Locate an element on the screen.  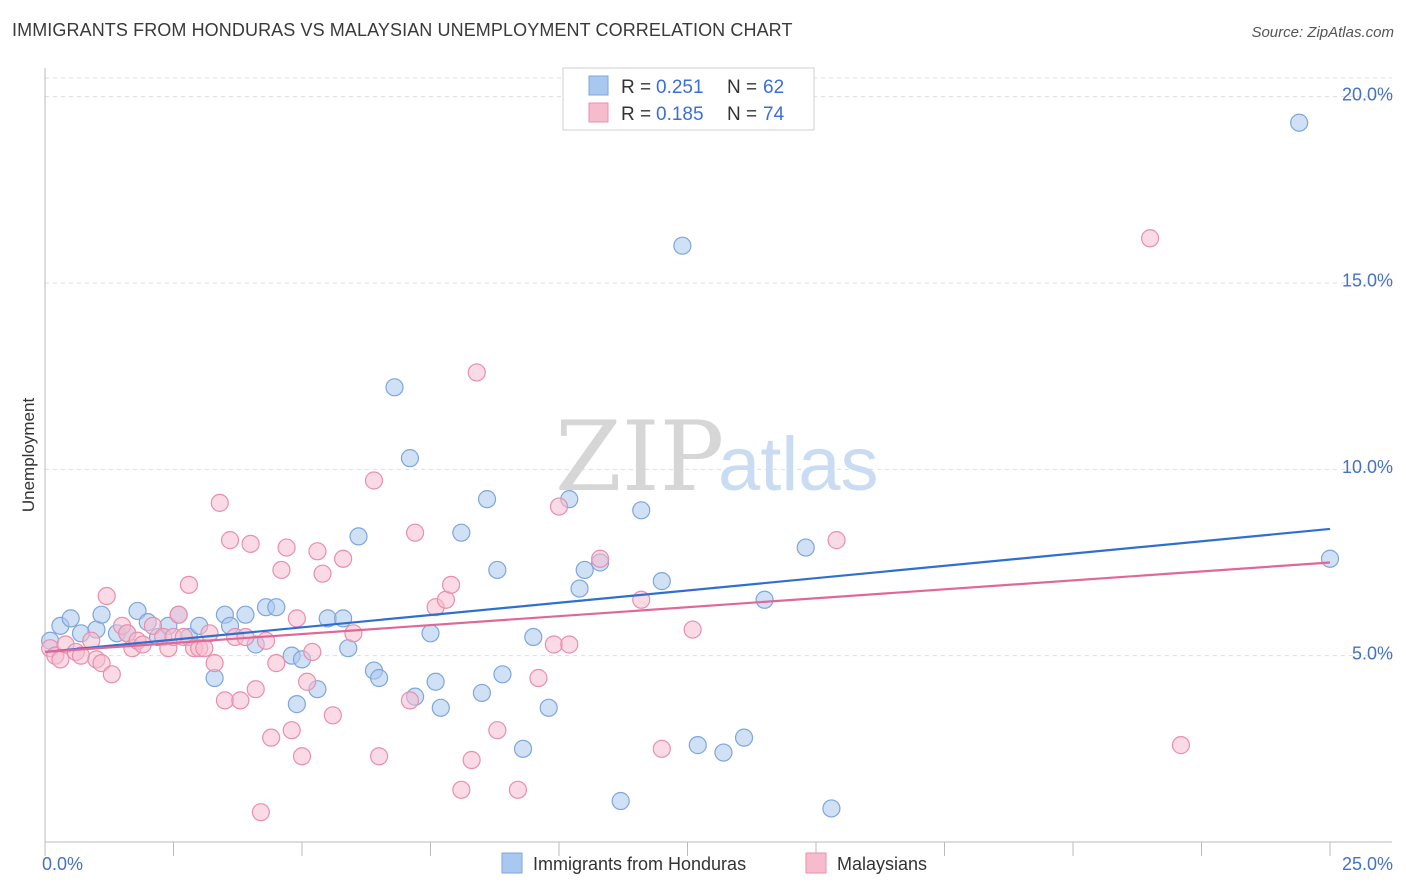
legend-r-value-blue: 0.251 is located at coordinates (680, 87).